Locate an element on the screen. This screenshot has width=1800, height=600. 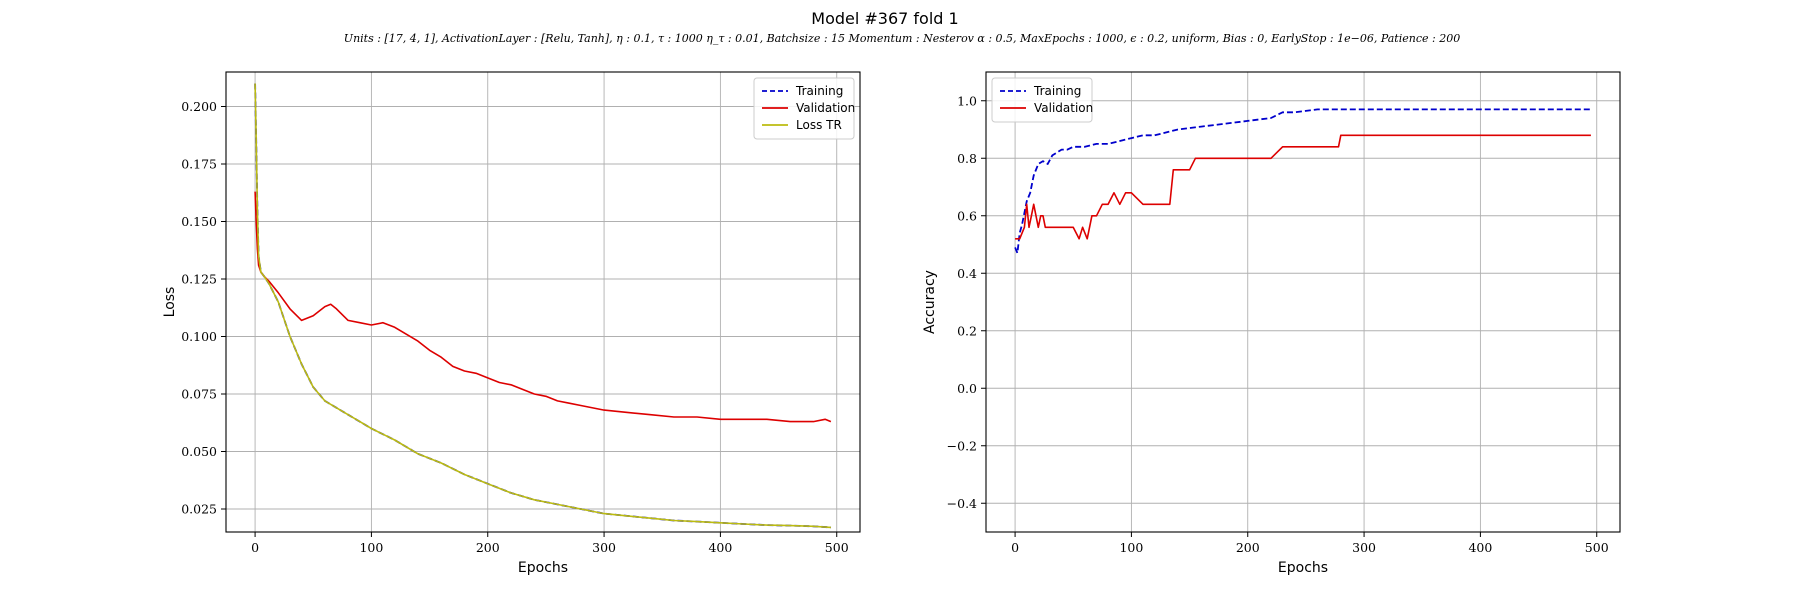
y-tick-label: 0.8 is located at coordinates (967, 158).